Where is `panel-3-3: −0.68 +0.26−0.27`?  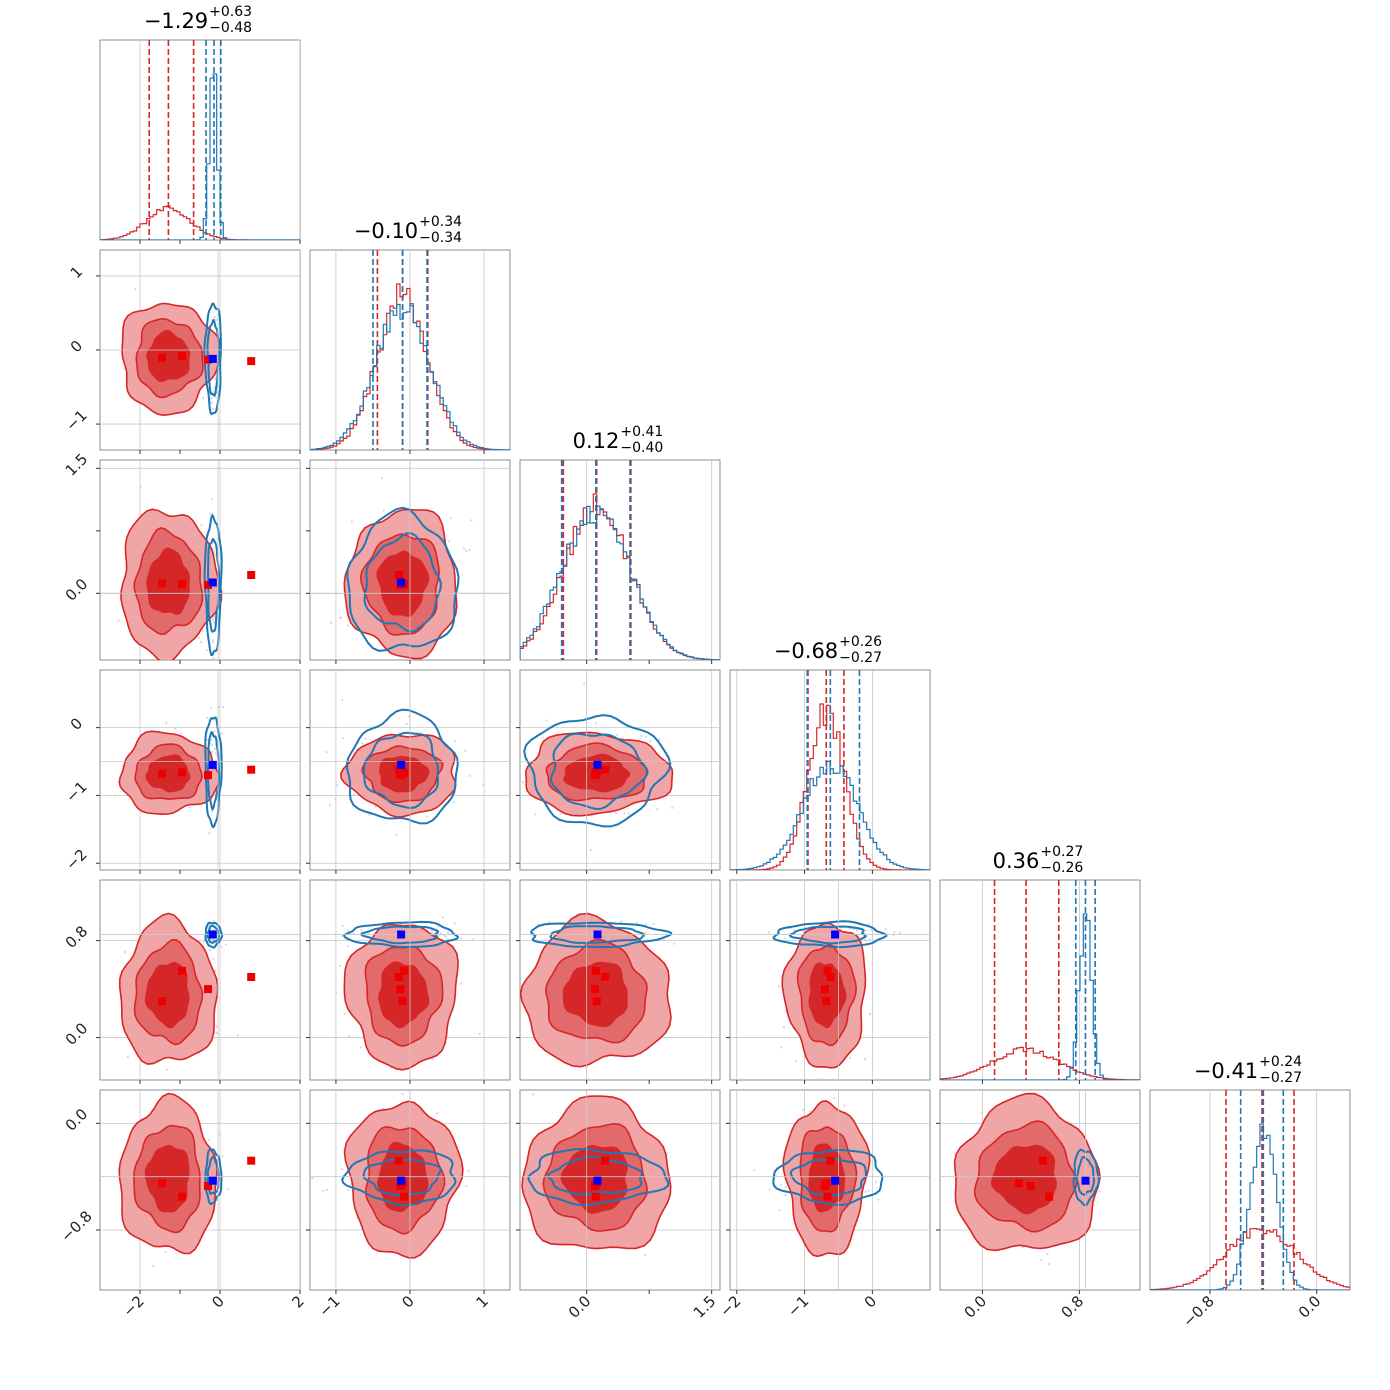
panel-3-3: −0.68 +0.26−0.27 is located at coordinates (830, 754).